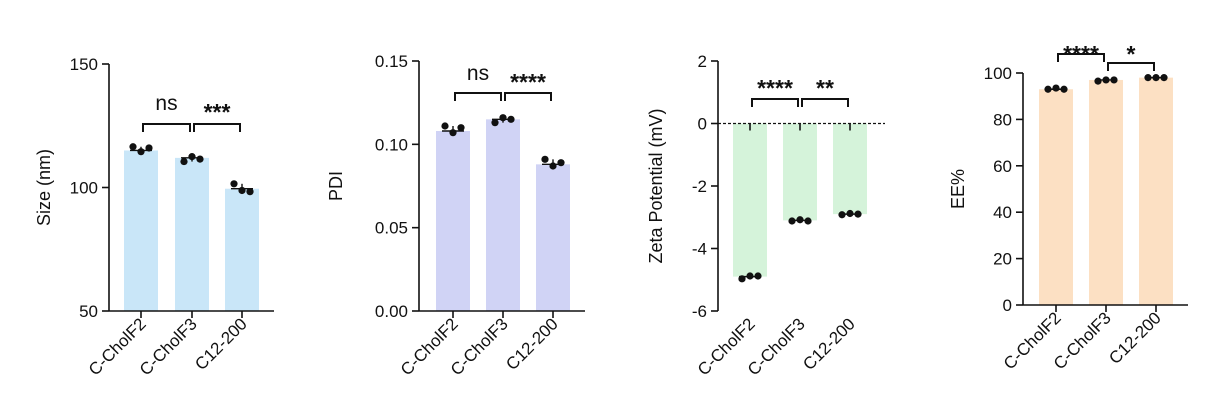  What do you see at coordinates (88, 311) in the screenshot?
I see `y-tick-label: 50` at bounding box center [88, 311].